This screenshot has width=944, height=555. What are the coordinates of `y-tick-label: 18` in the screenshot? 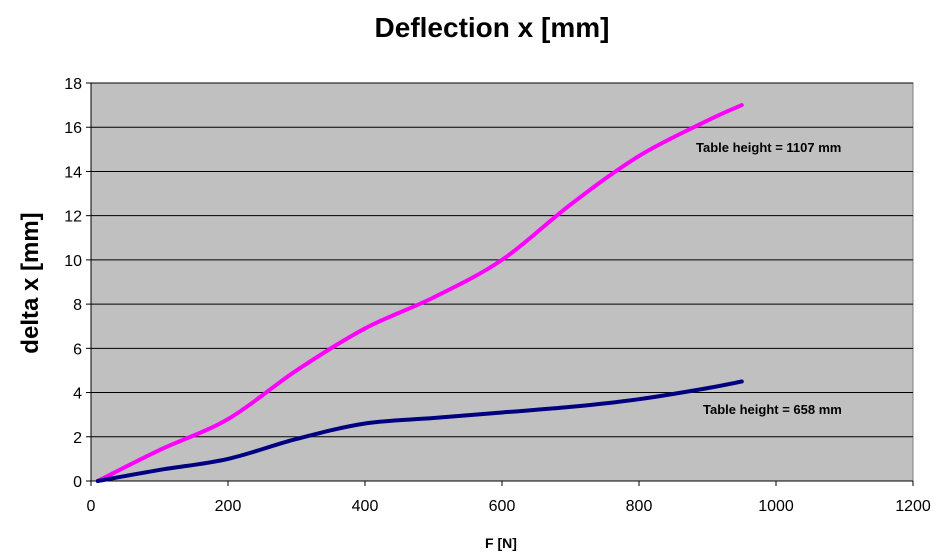 It's located at (73, 84).